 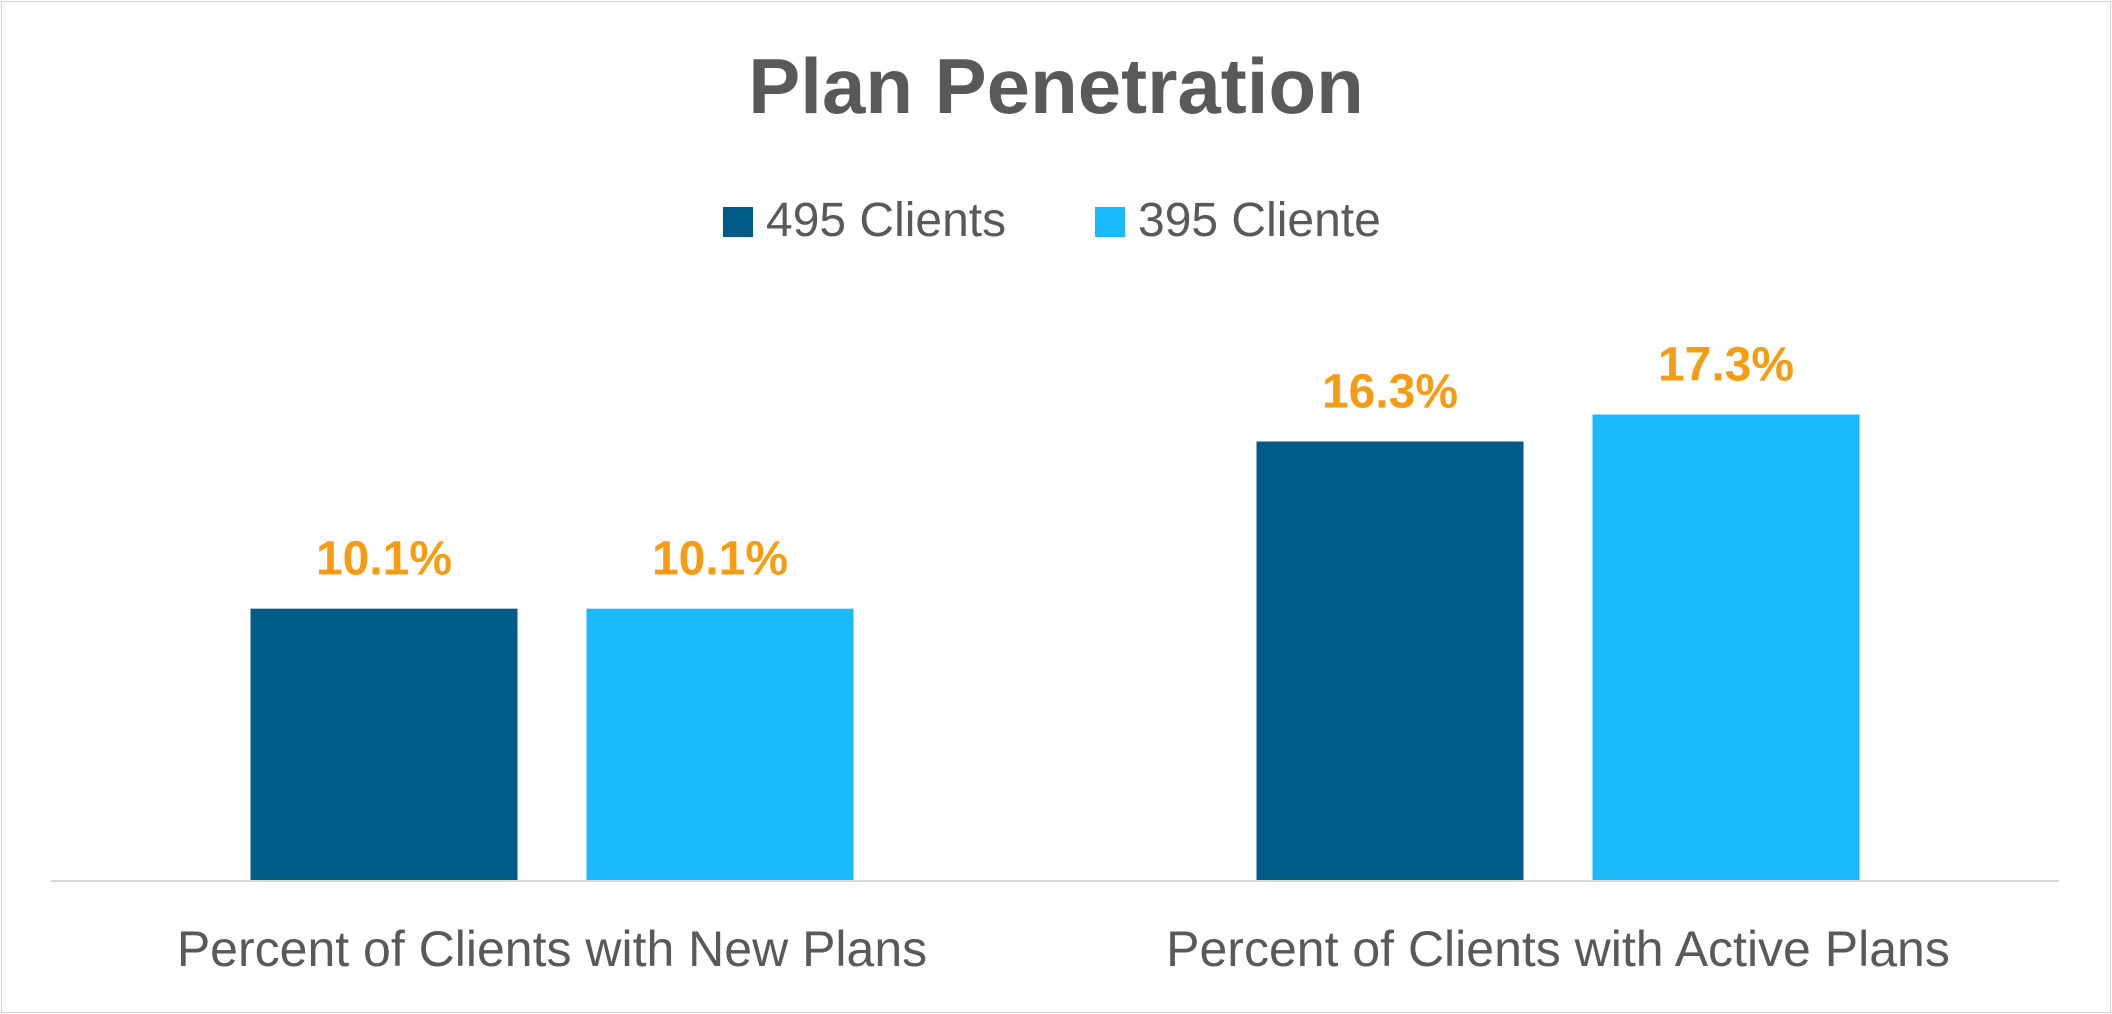 I want to click on legend-swatch-495-clients, so click(x=738, y=222).